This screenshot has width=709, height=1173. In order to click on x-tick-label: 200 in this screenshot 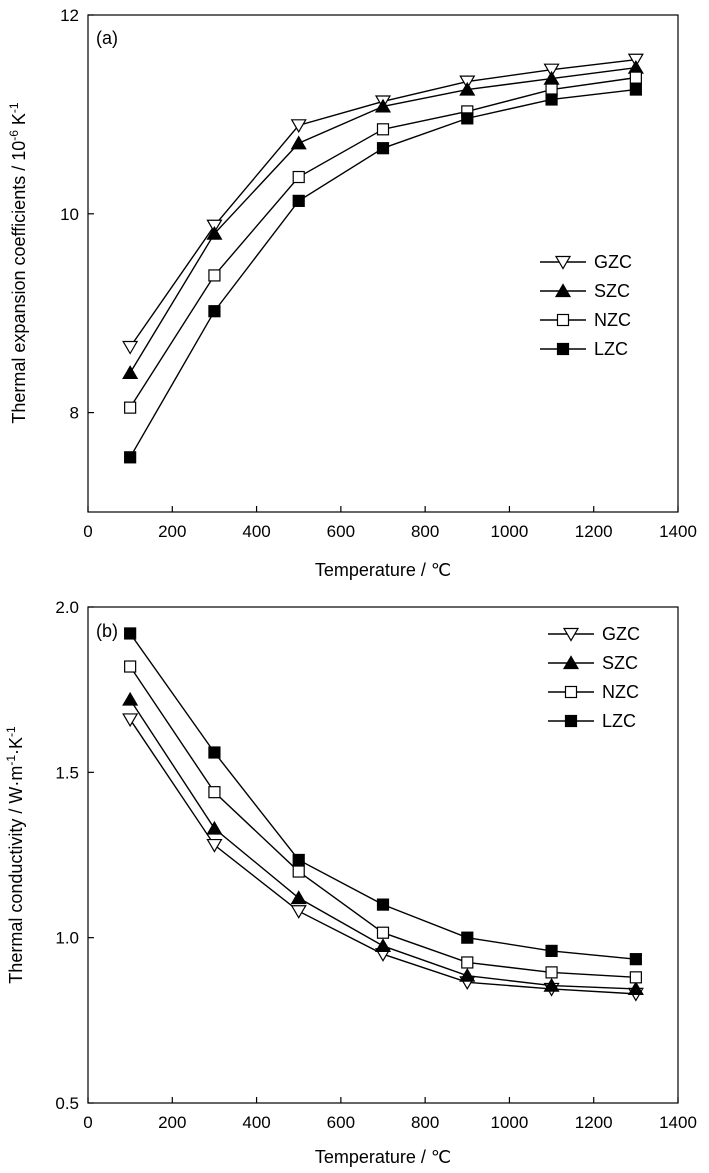, I will do `click(172, 531)`.